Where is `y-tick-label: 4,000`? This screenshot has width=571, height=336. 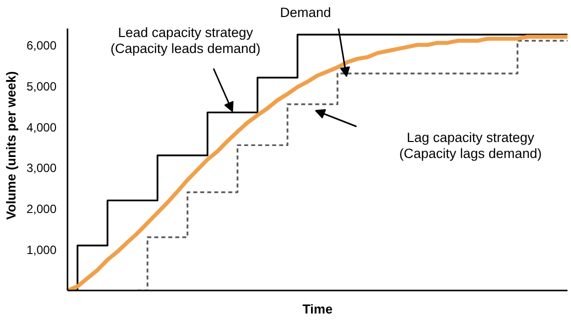
y-tick-label: 4,000 is located at coordinates (41, 127).